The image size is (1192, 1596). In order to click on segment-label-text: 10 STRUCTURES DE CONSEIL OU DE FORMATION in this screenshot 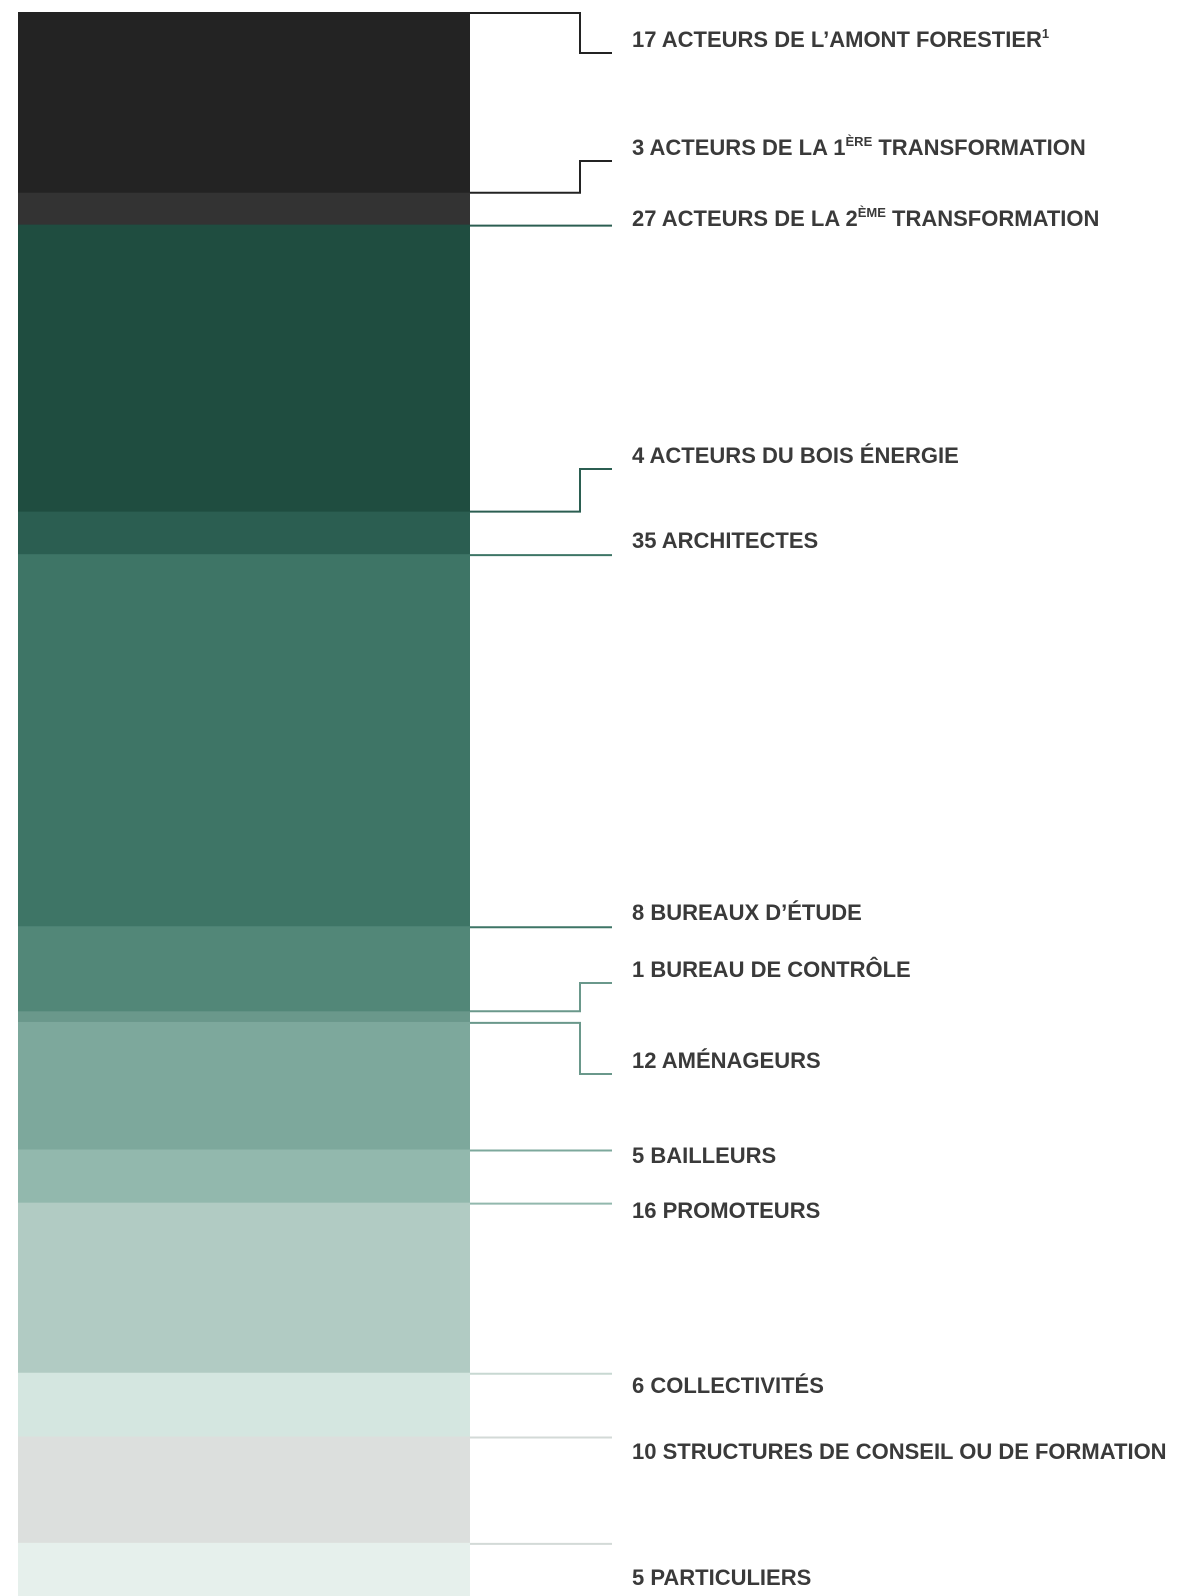, I will do `click(899, 1451)`.